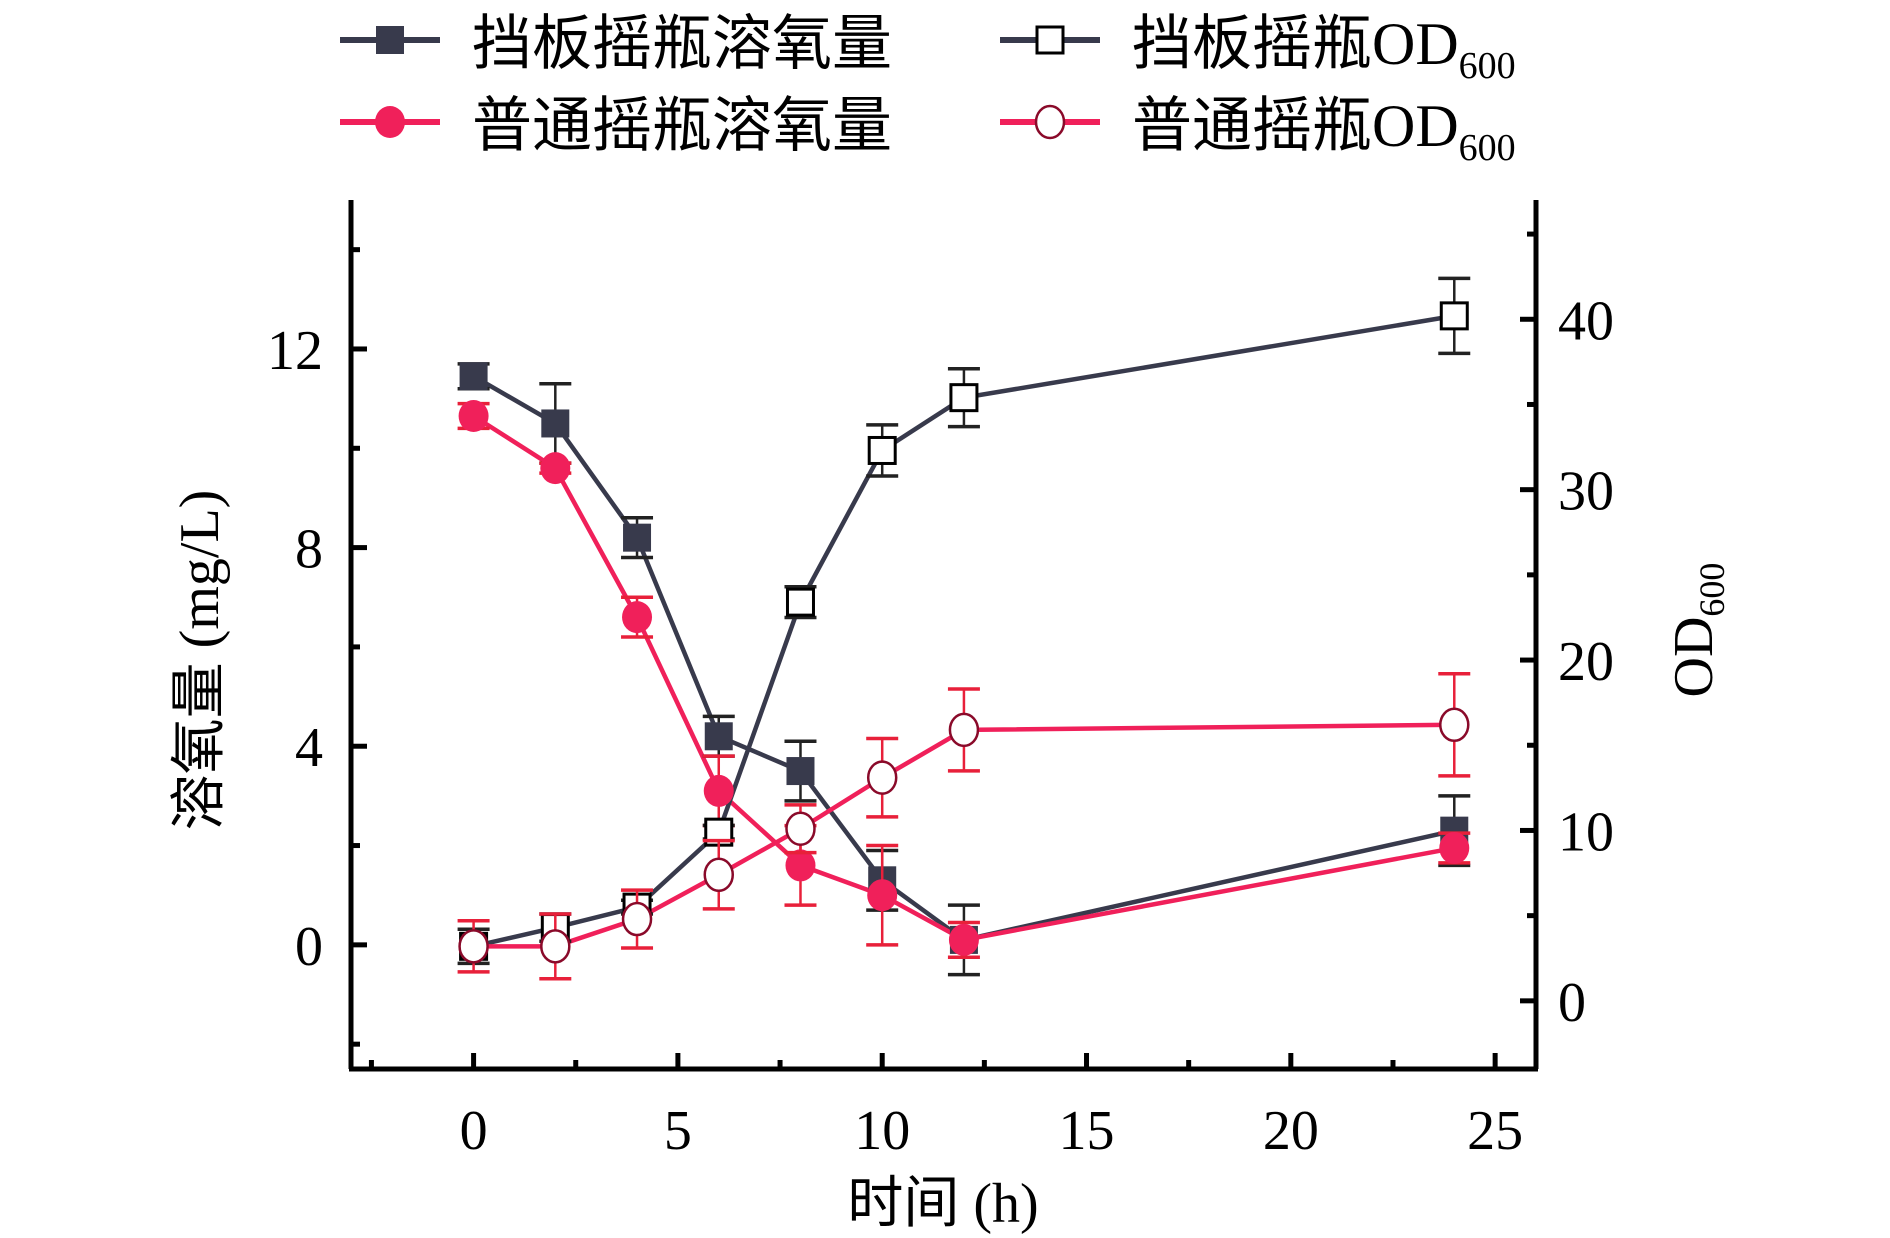  I want to click on x-tick-label: 5, so click(678, 1131).